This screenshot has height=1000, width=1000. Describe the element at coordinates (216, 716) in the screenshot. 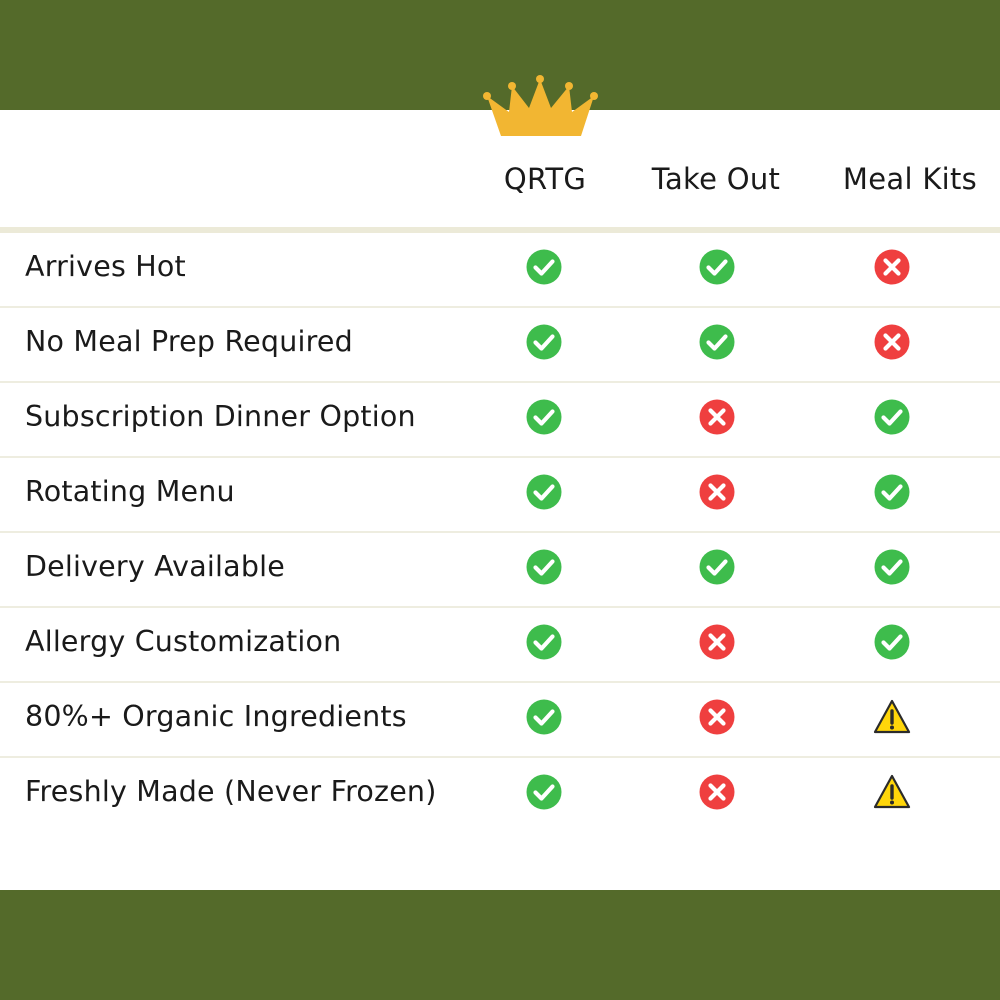

I see `feature-label: 80%+ Organic Ingredients` at that location.